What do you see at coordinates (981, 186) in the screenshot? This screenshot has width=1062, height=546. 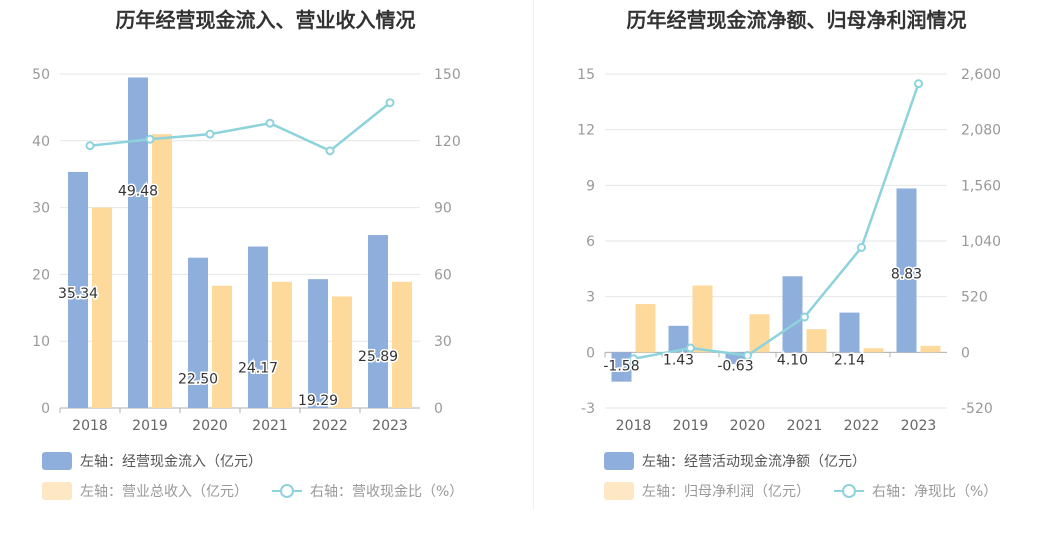 I see `y-tick-label-right: 1,560` at bounding box center [981, 186].